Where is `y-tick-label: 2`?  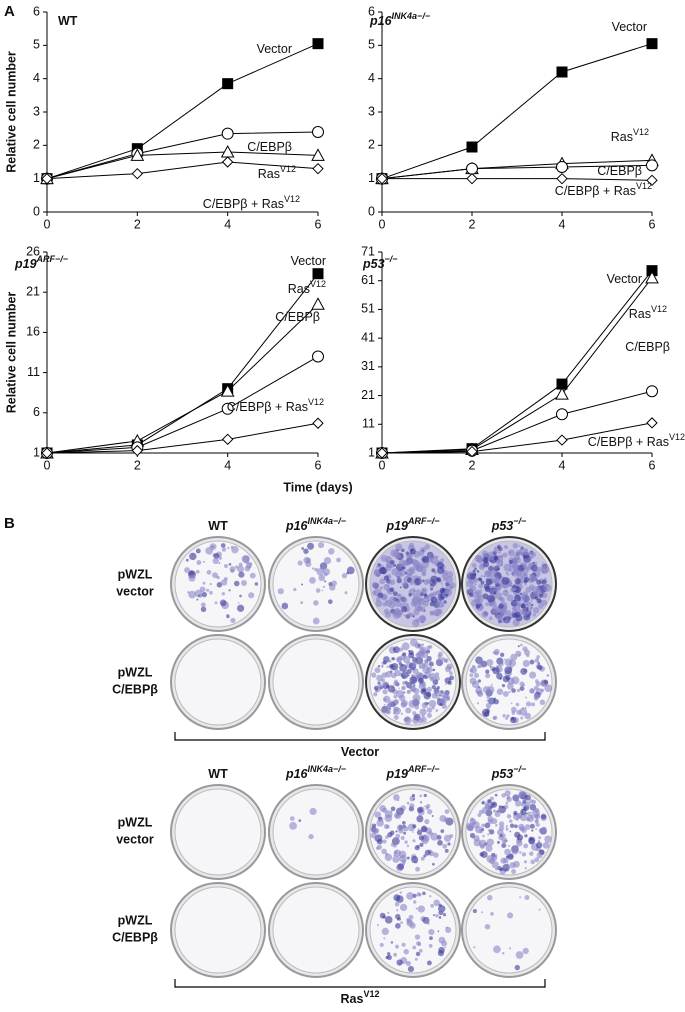 y-tick-label: 2 is located at coordinates (36, 145).